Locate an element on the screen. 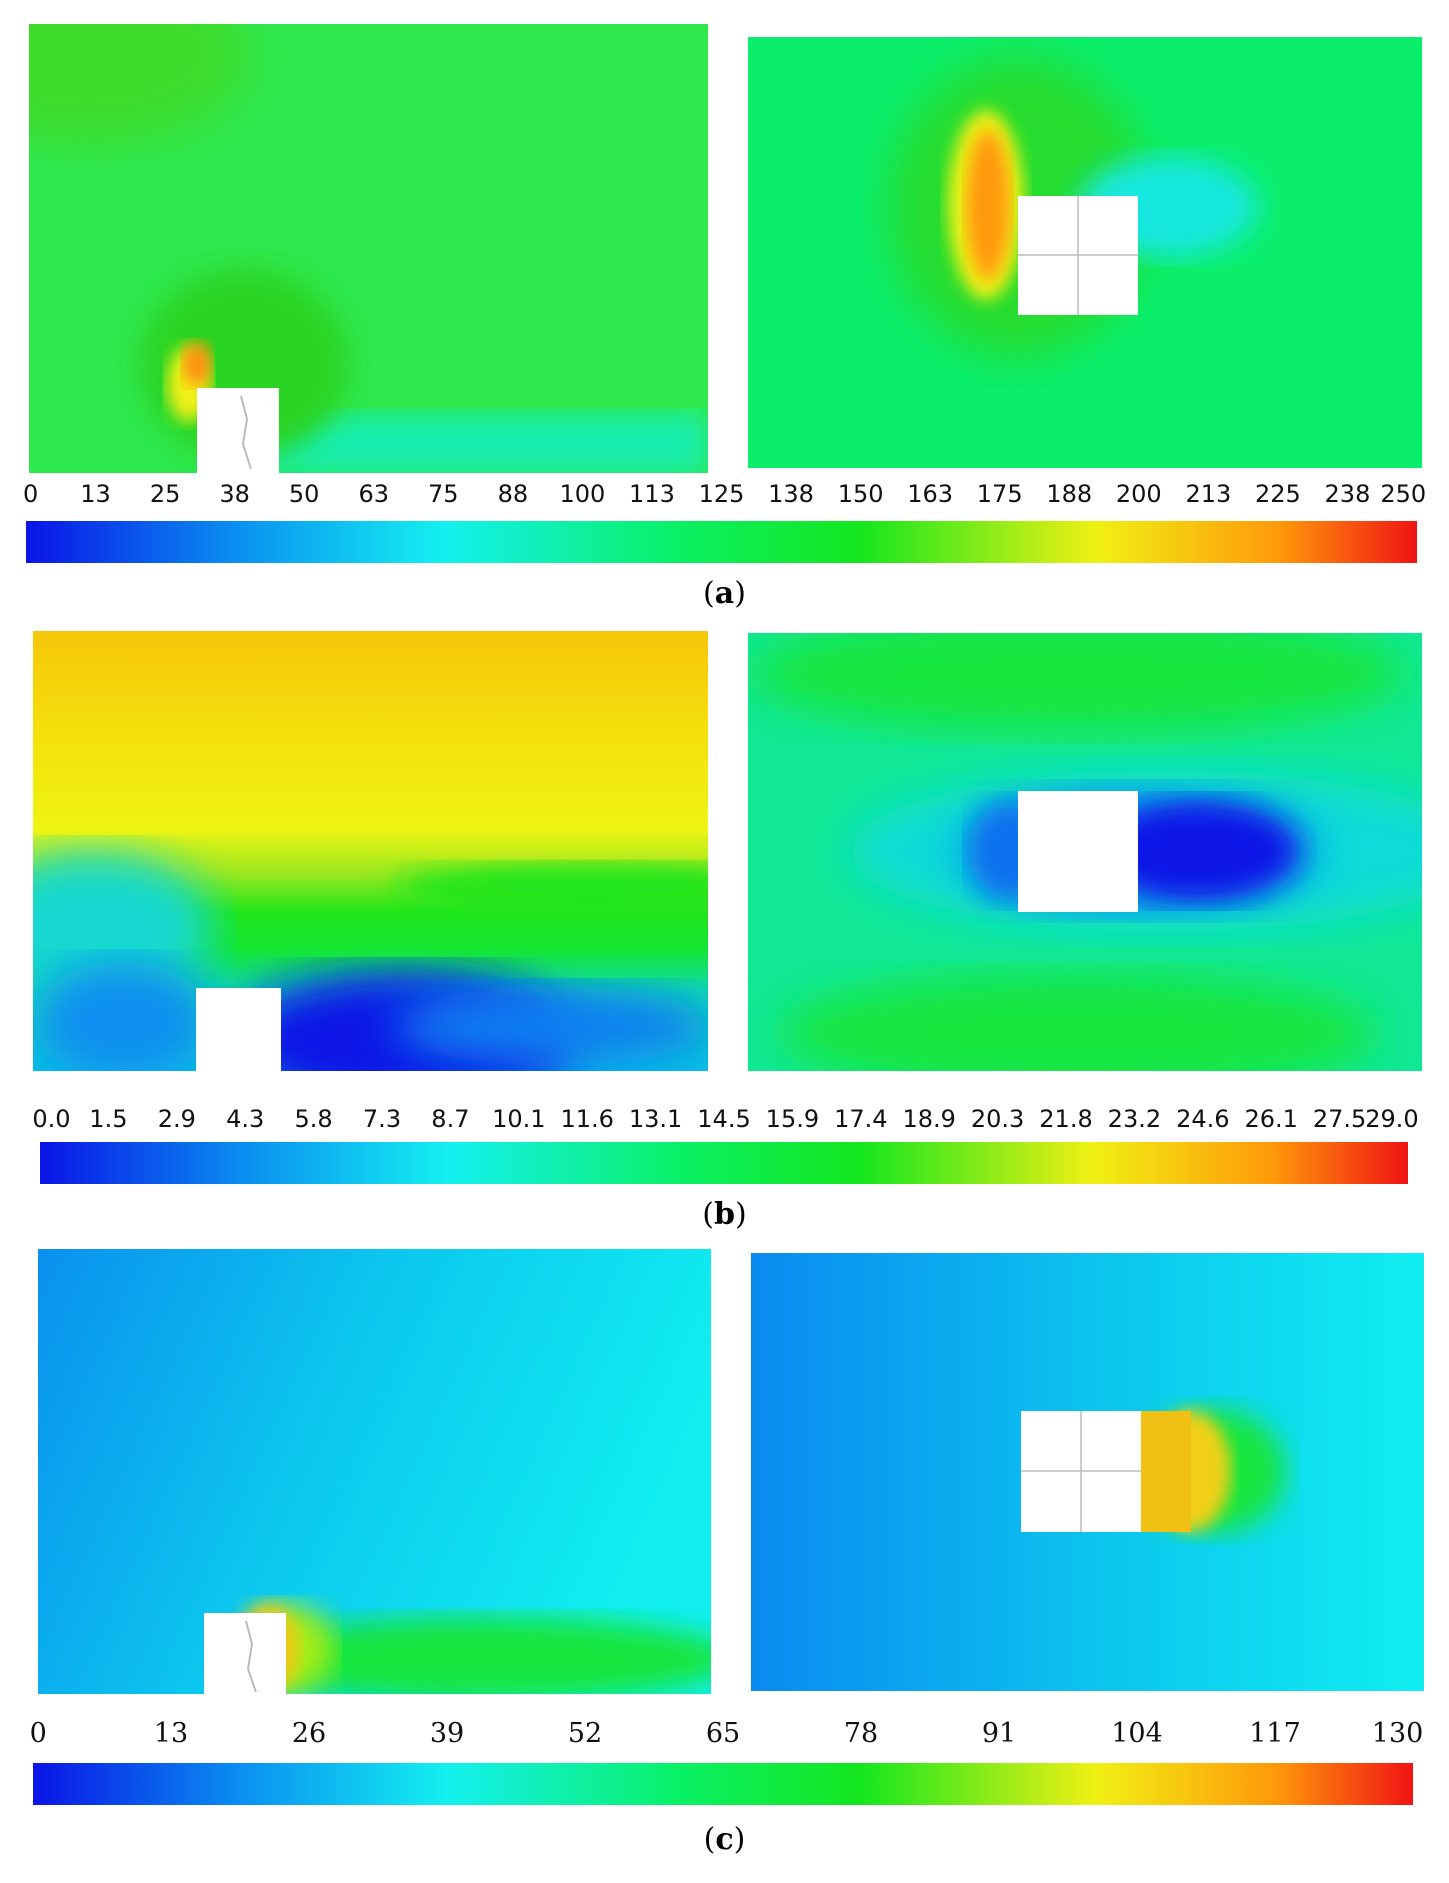 Image resolution: width=1449 pixels, height=1883 pixels. colorbar-tick-label: 26 is located at coordinates (309, 1733).